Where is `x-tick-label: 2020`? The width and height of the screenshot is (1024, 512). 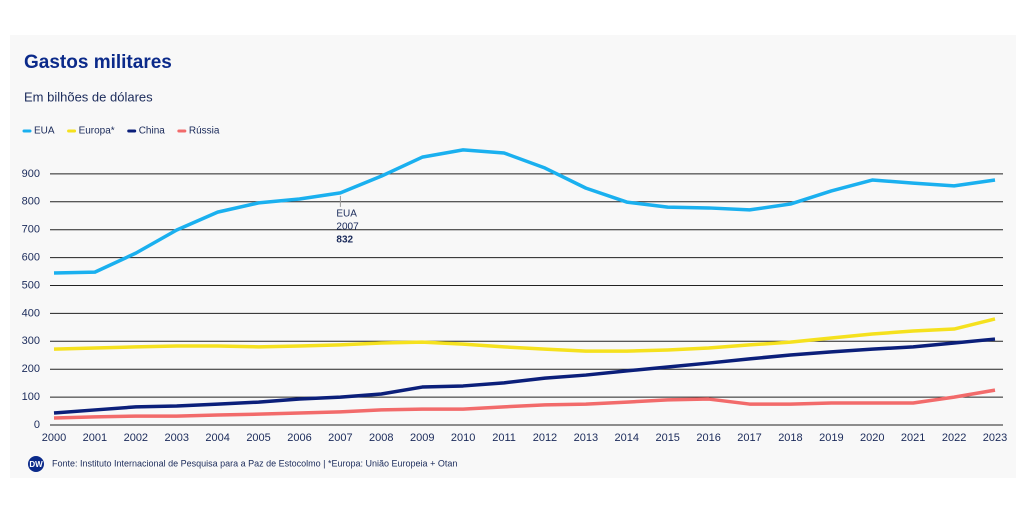 x-tick-label: 2020 is located at coordinates (872, 438).